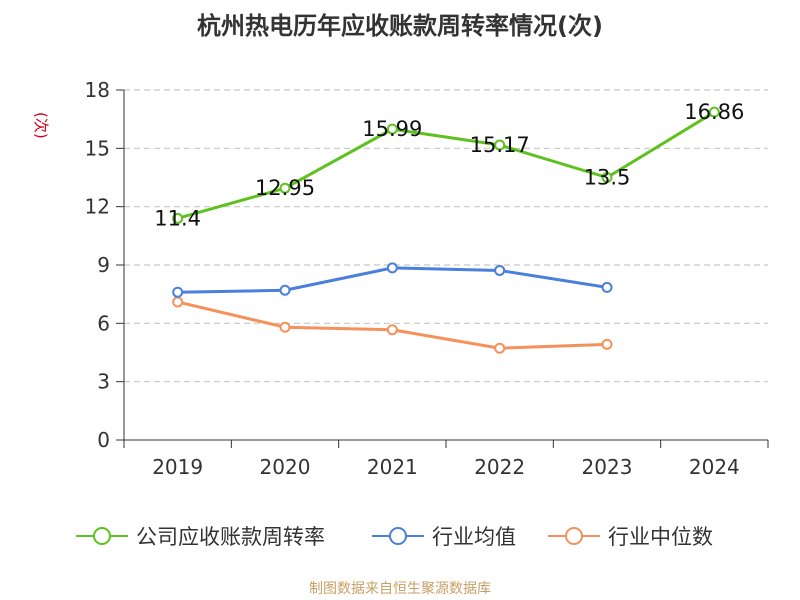  What do you see at coordinates (660, 537) in the screenshot?
I see `legend-label-industry-median: 行业中位数` at bounding box center [660, 537].